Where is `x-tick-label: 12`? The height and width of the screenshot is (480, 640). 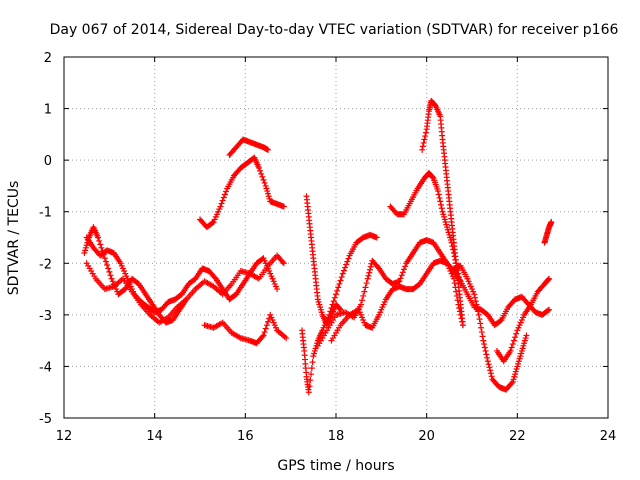
x-tick-label: 12 is located at coordinates (64, 436).